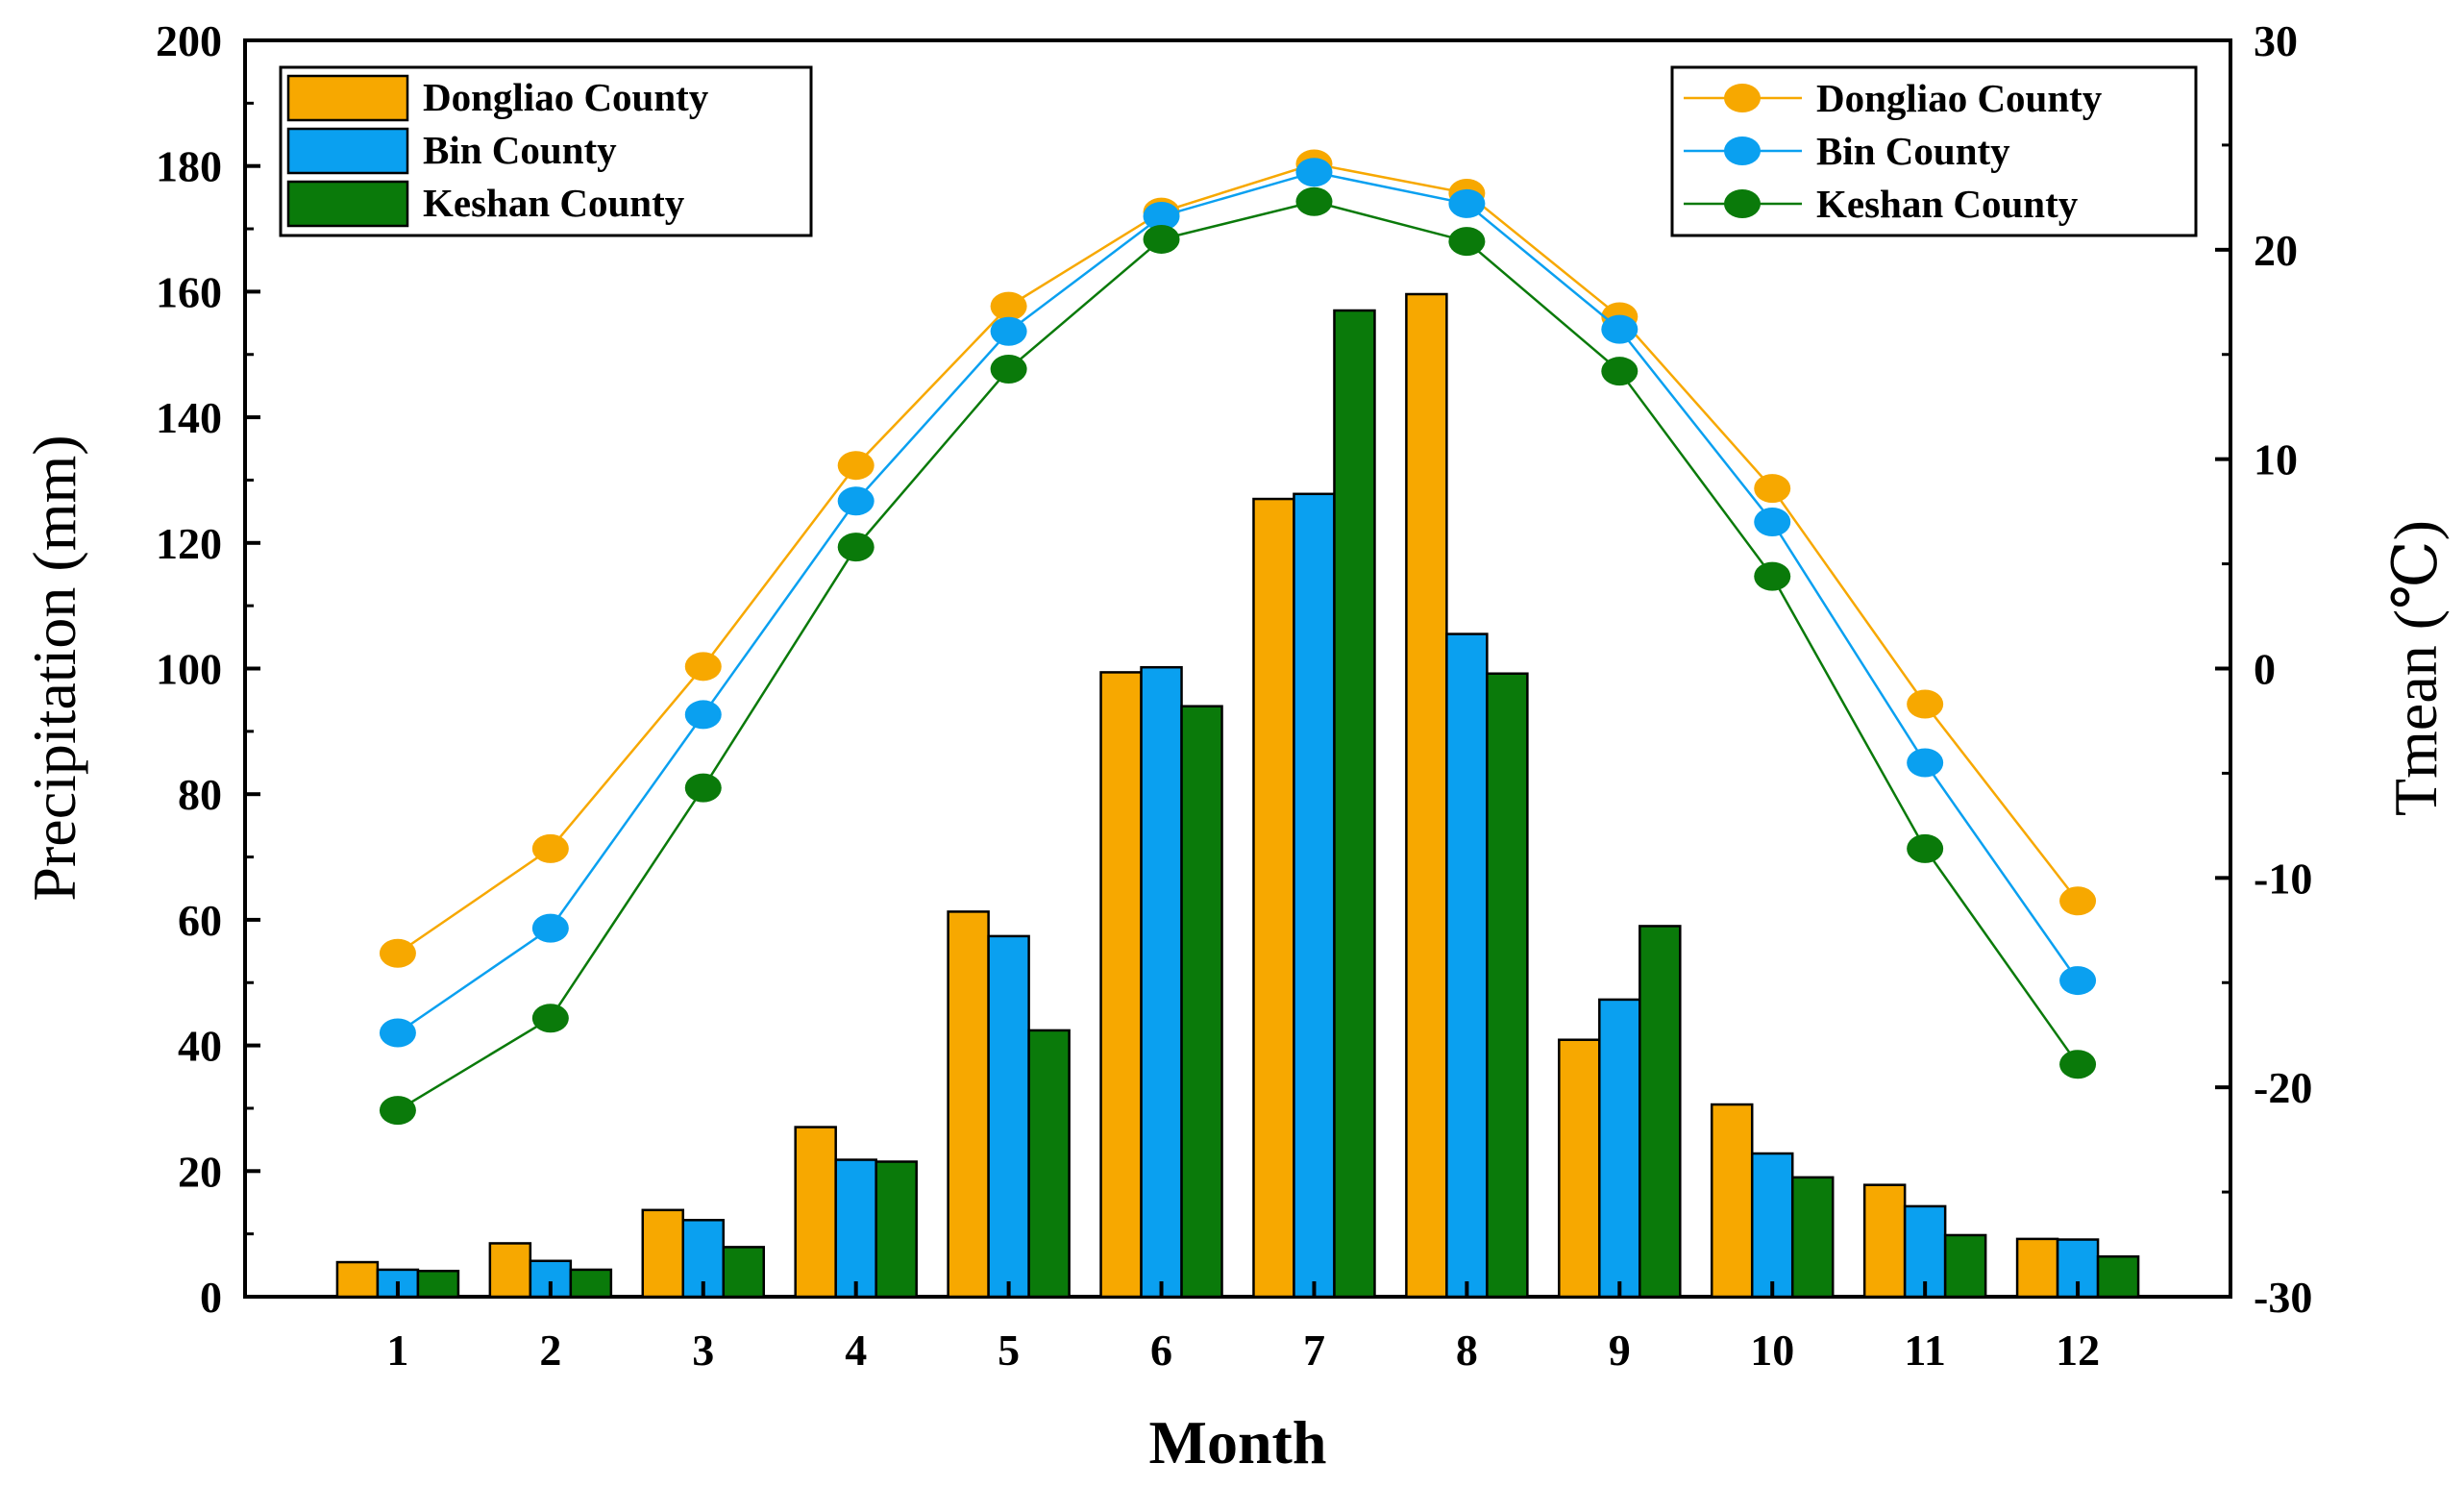  What do you see at coordinates (550, 1350) in the screenshot?
I see `x-tick-label: 2` at bounding box center [550, 1350].